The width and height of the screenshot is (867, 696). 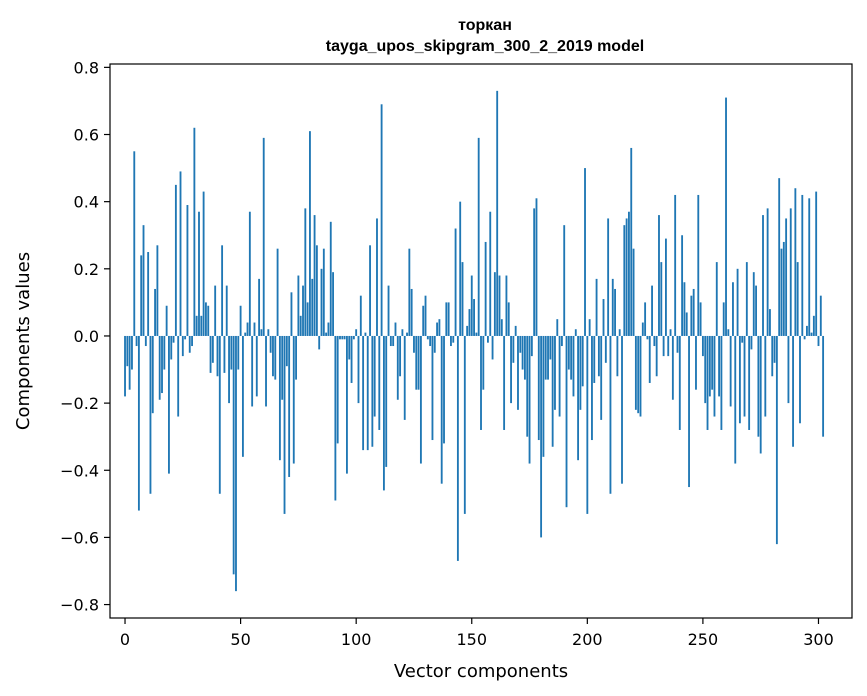 I want to click on x-tick-label: 50, so click(x=240, y=639).